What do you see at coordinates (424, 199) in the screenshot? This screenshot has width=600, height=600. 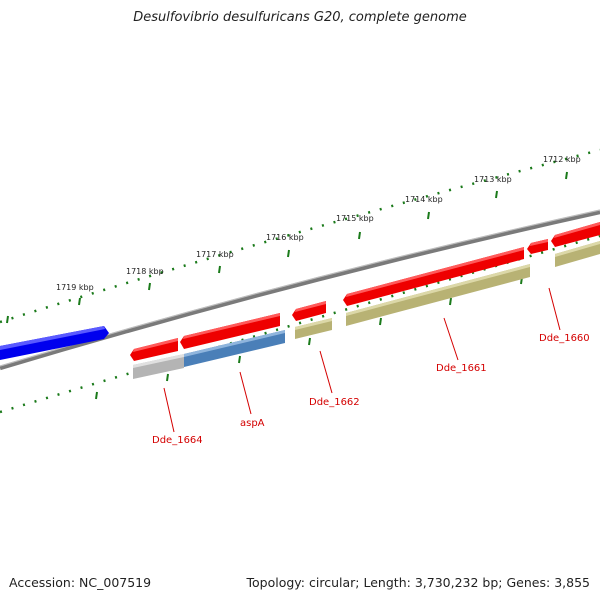 I see `scale-label-1714: 1714 kbp` at bounding box center [424, 199].